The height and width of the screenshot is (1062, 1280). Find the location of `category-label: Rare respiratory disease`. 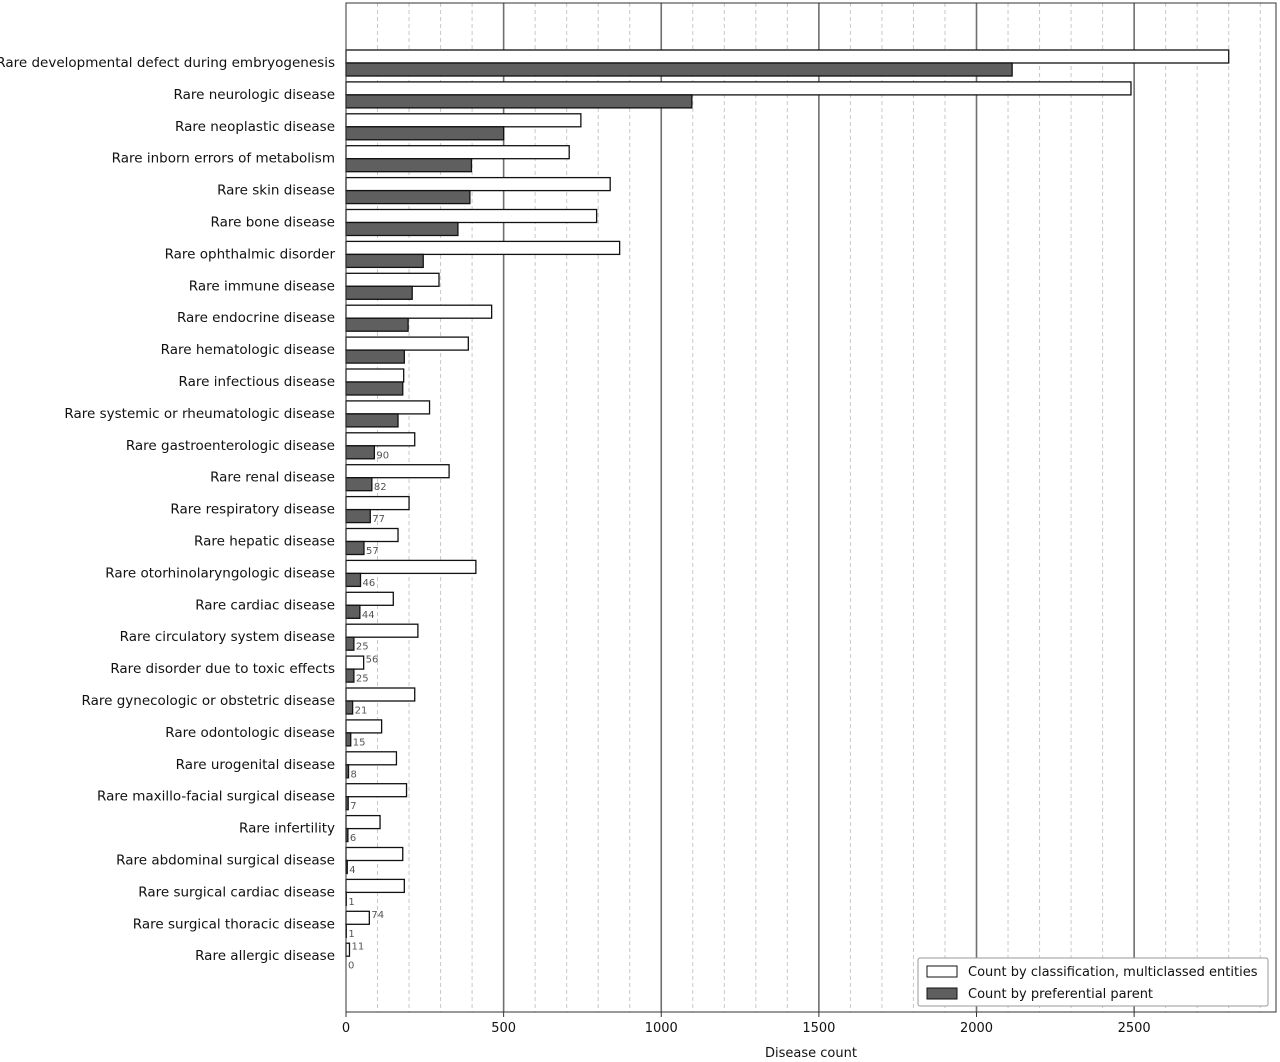

category-label: Rare respiratory disease is located at coordinates (252, 510).